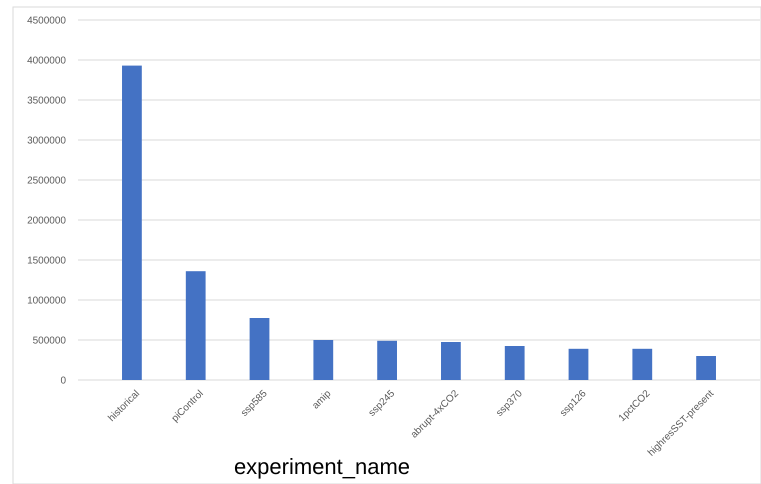 This screenshot has width=761, height=484. Describe the element at coordinates (46, 141) in the screenshot. I see `y-tick-label: 3000000` at that location.